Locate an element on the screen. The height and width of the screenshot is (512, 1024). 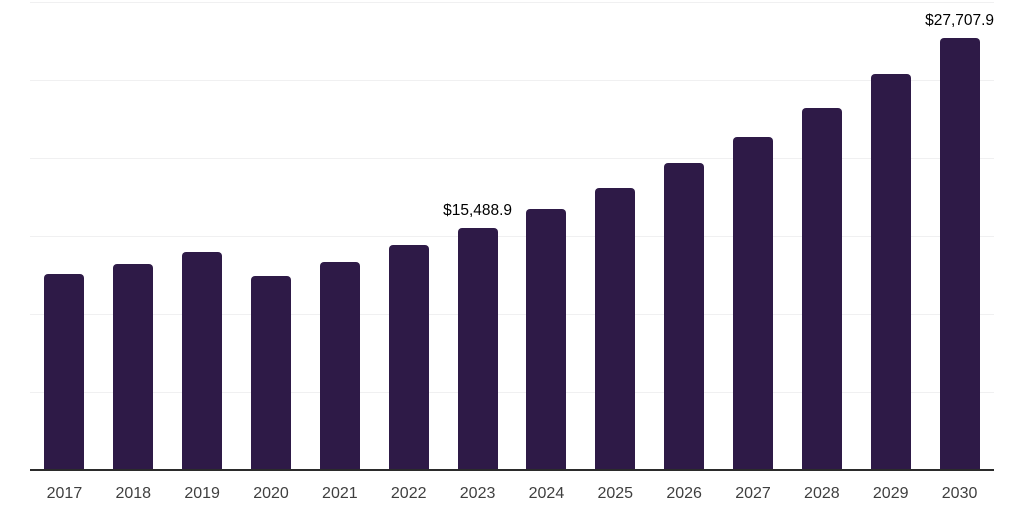
x-tick-2017: 2017 is located at coordinates (64, 493).